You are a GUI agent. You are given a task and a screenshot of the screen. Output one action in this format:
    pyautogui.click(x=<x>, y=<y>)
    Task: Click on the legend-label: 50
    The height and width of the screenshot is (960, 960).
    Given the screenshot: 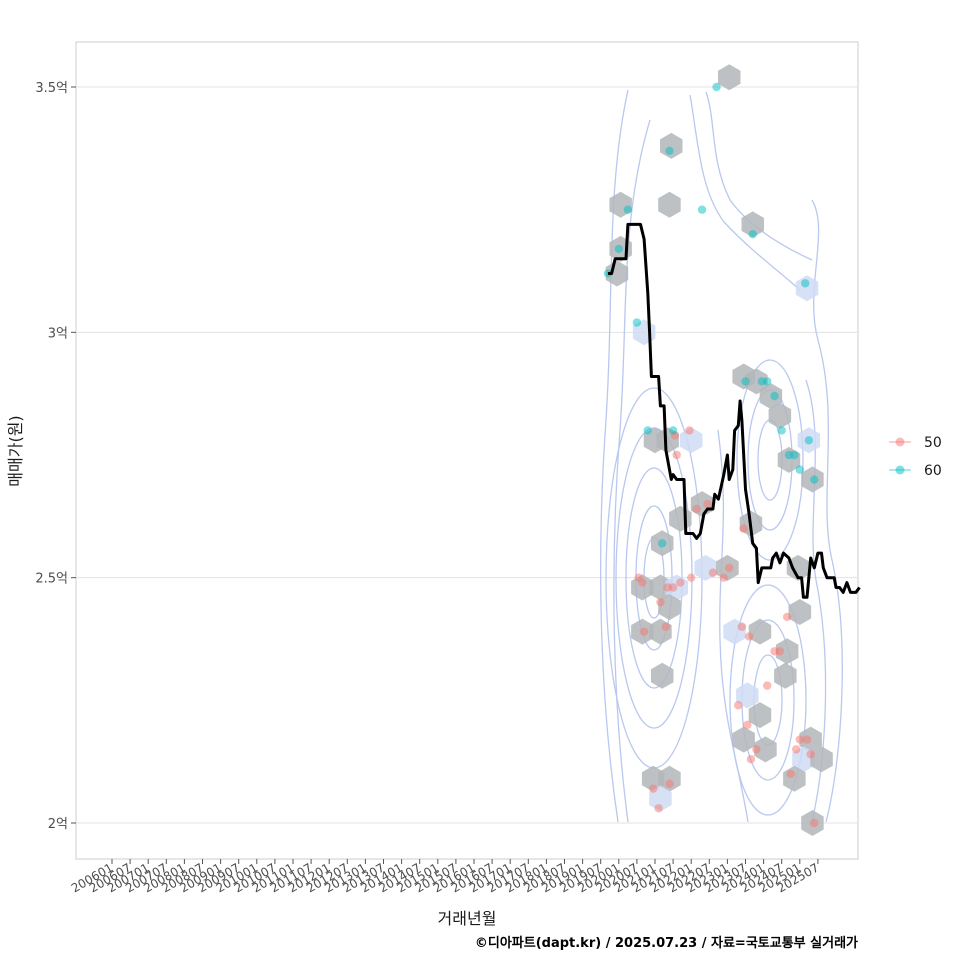 What is the action you would take?
    pyautogui.click(x=933, y=443)
    